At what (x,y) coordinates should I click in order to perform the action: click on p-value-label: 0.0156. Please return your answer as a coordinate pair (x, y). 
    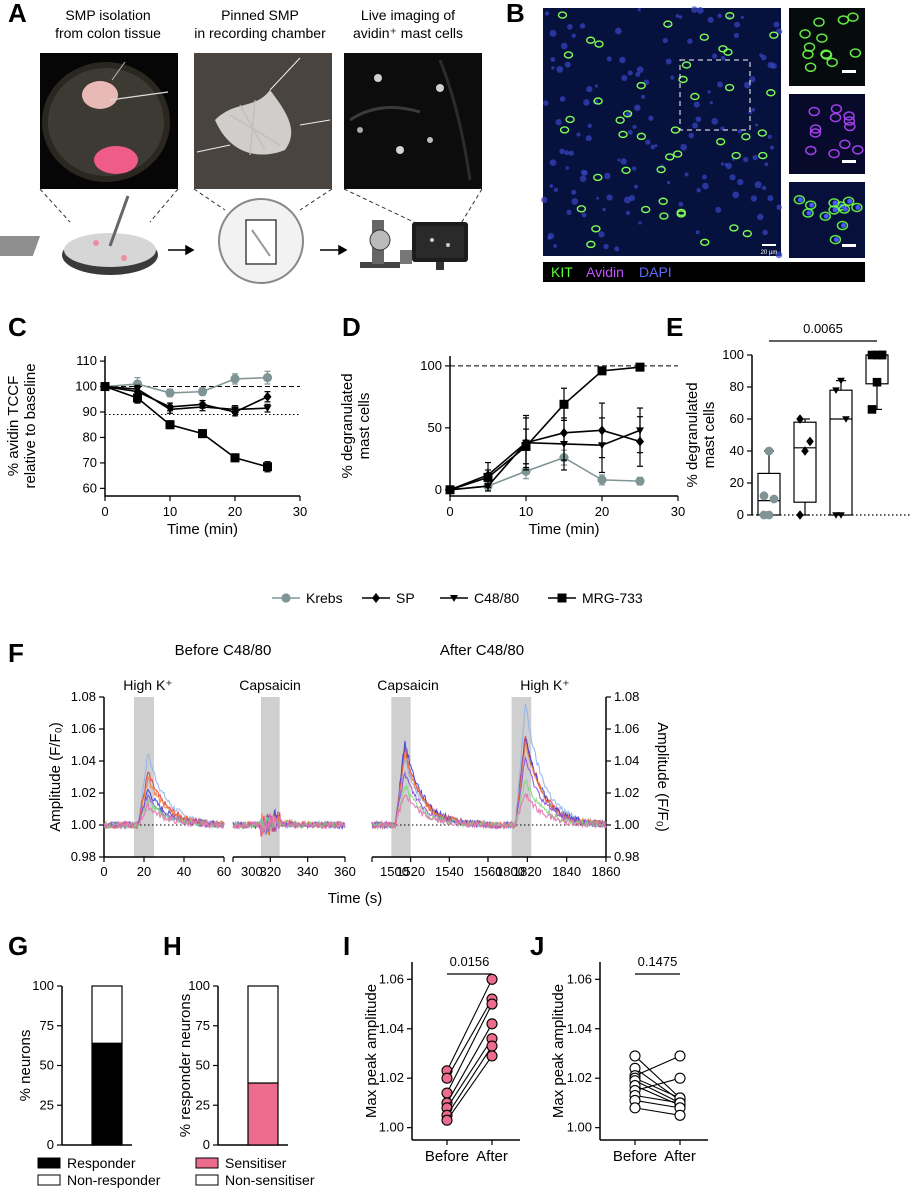
    Looking at the image, I should click on (470, 961).